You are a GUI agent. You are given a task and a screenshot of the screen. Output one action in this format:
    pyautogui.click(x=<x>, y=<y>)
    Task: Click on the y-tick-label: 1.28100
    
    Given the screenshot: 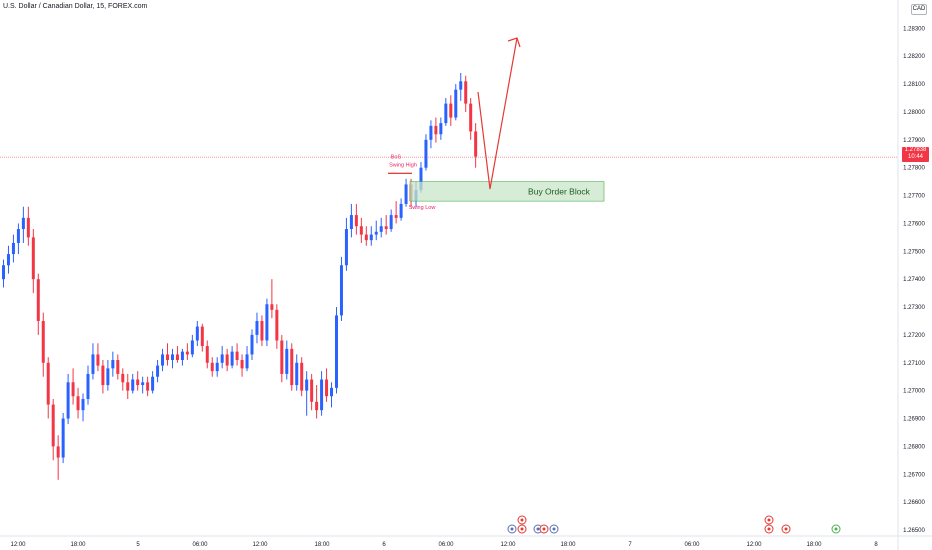 What is the action you would take?
    pyautogui.click(x=914, y=85)
    